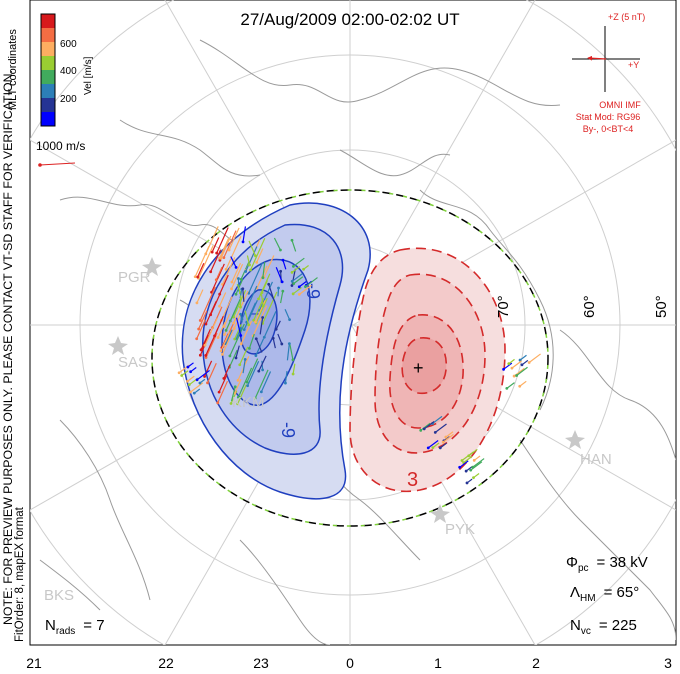 This screenshot has height=674, width=680. I want to click on contour-label-pos: 3, so click(412, 480).